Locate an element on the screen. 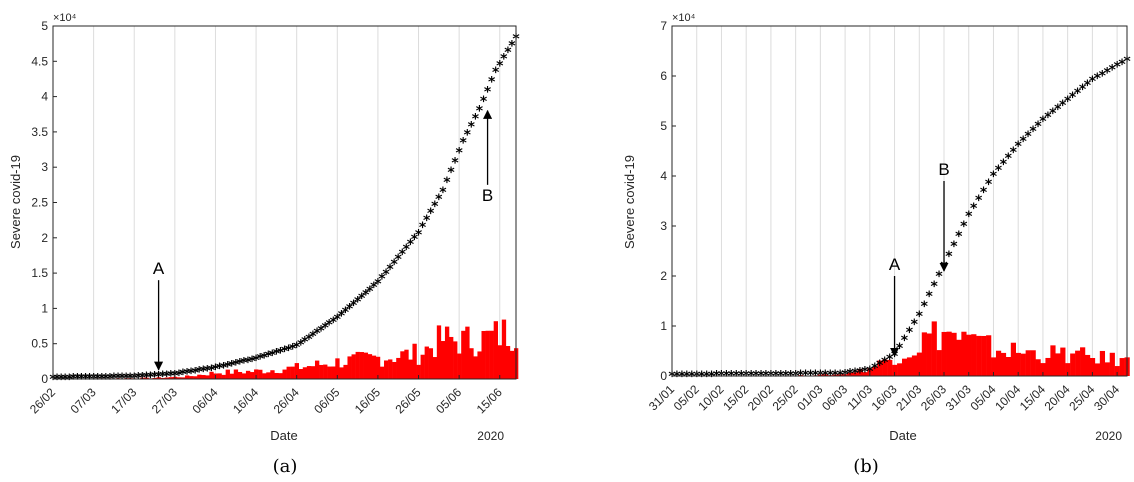 This screenshot has height=482, width=1134. y-axis-label-a: Severe covid-19 is located at coordinates (15, 202).